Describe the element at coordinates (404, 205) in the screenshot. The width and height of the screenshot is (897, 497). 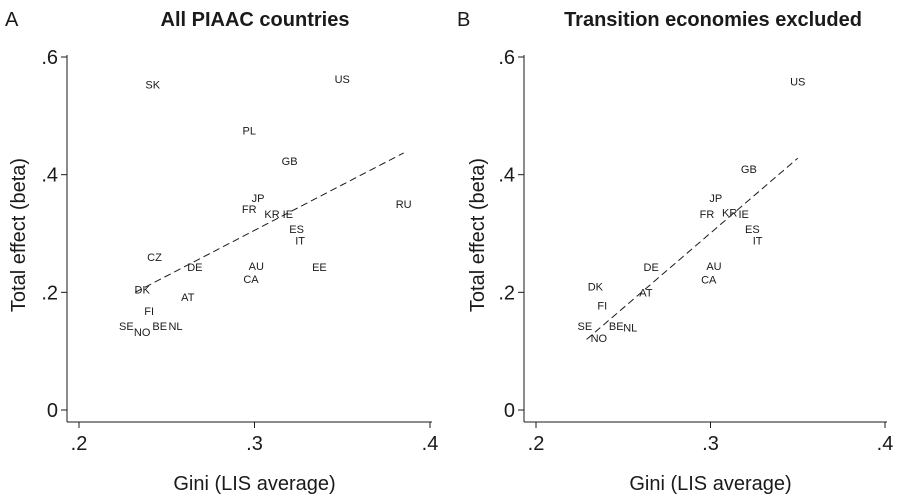
I see `point-label-ru: RU` at that location.